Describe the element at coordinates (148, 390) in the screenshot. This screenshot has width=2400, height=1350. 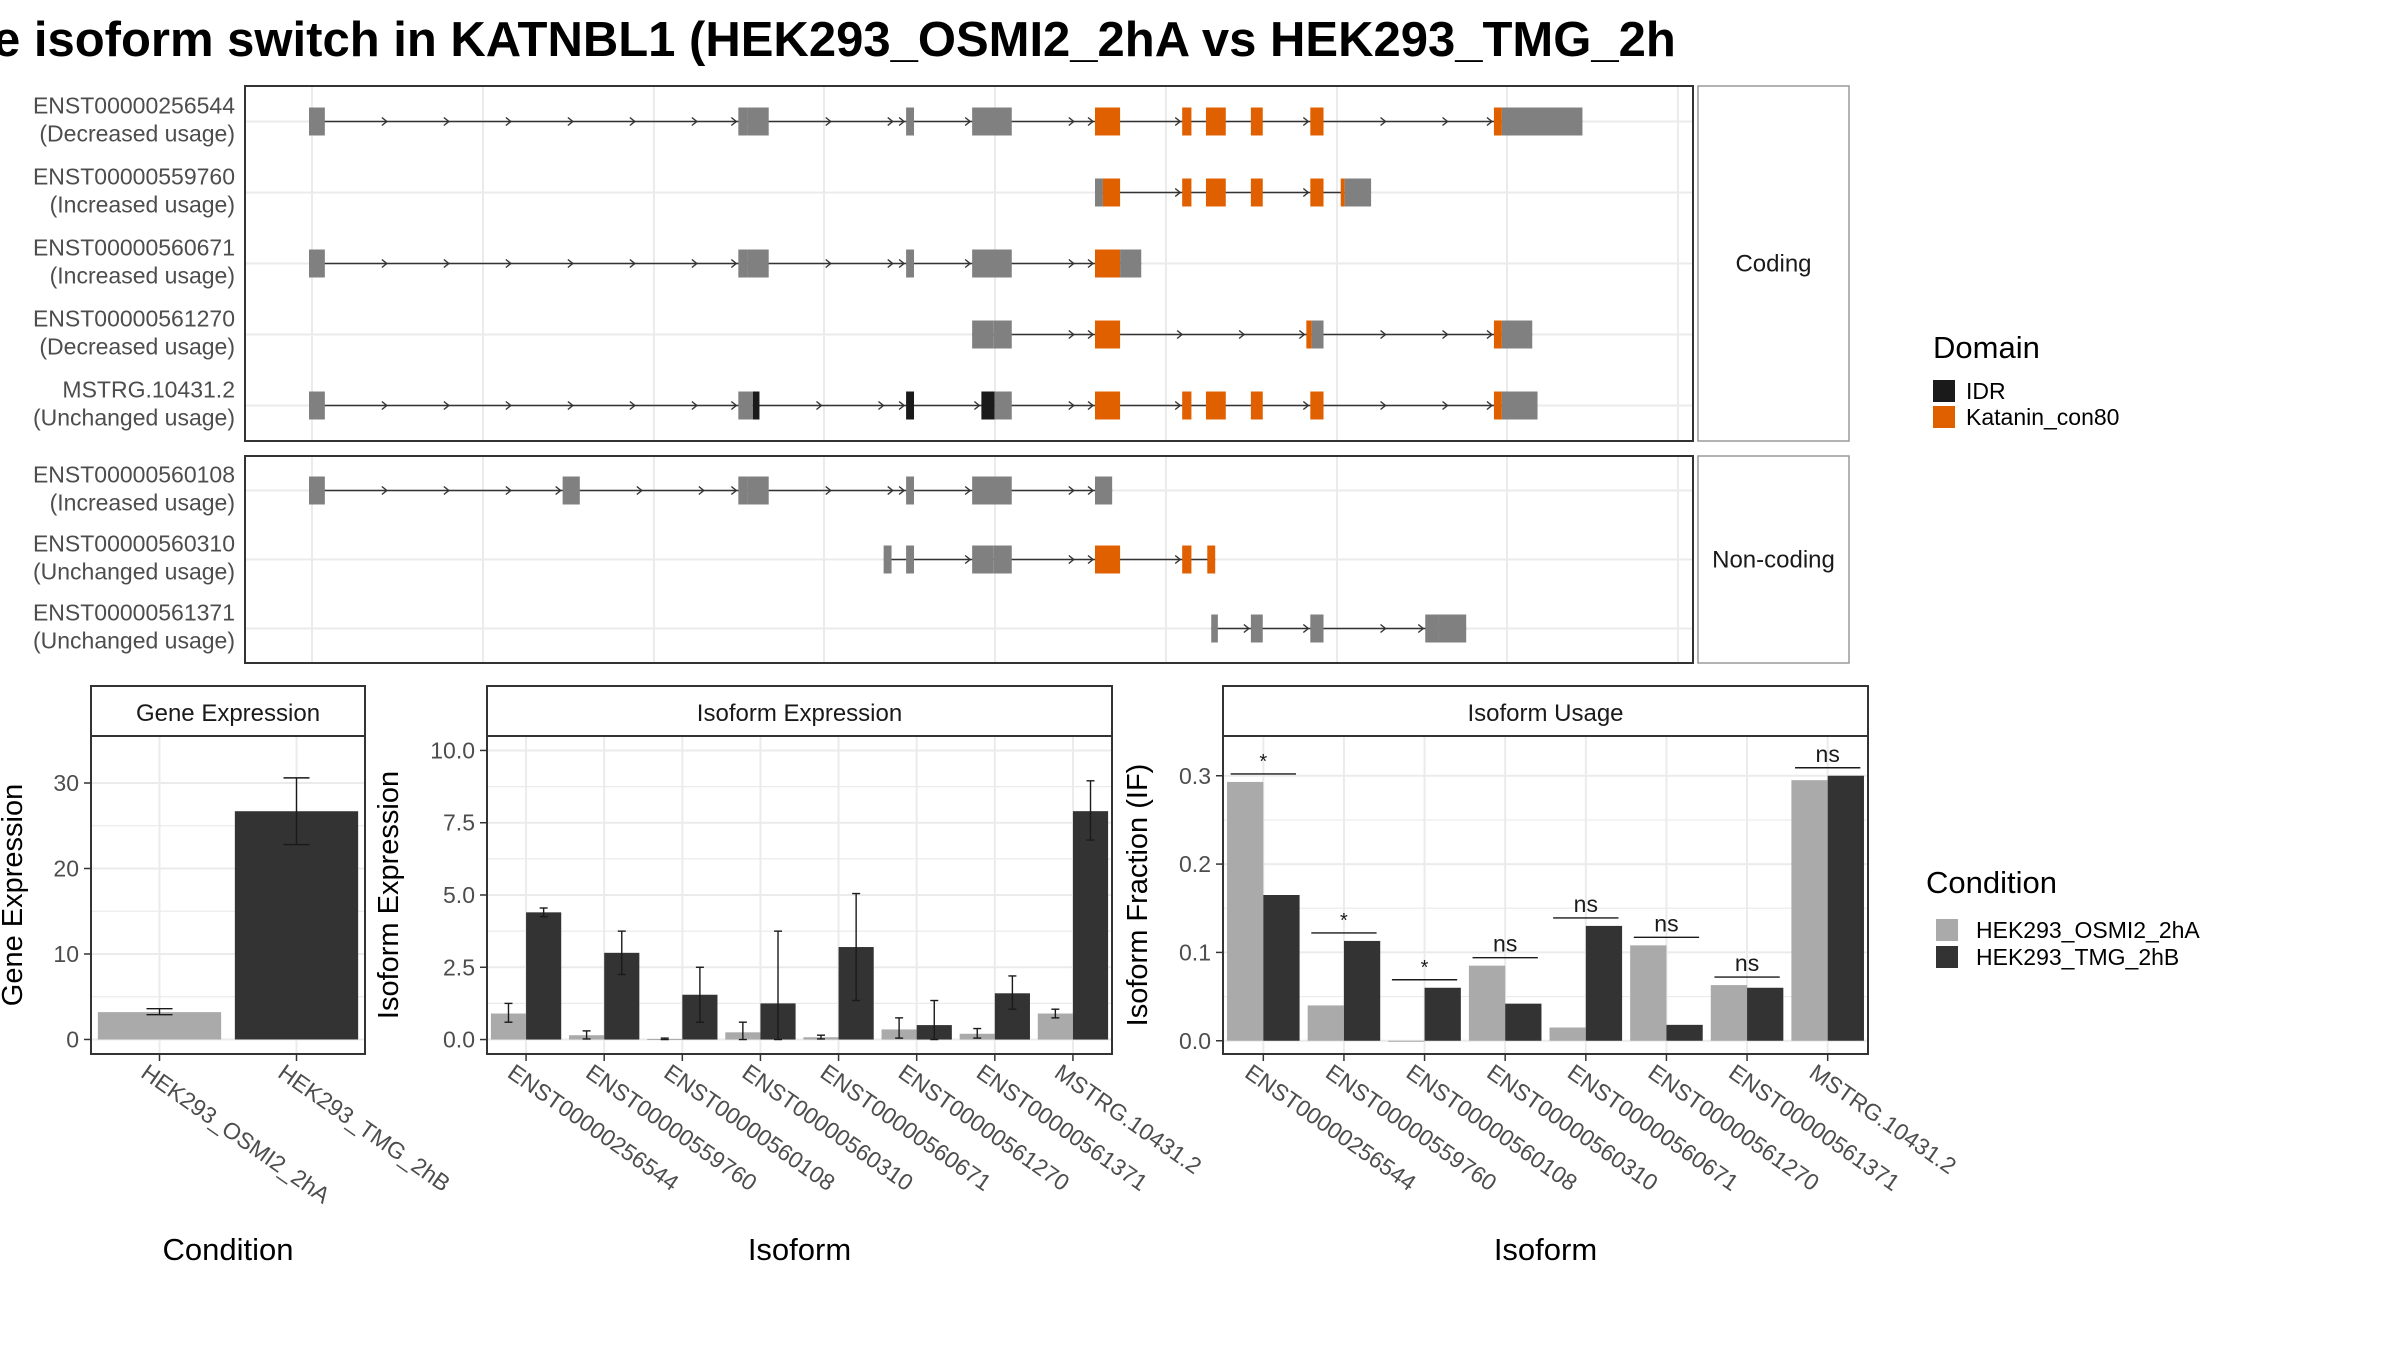
I see `isoform-id-label: MSTRG.10431.2` at that location.